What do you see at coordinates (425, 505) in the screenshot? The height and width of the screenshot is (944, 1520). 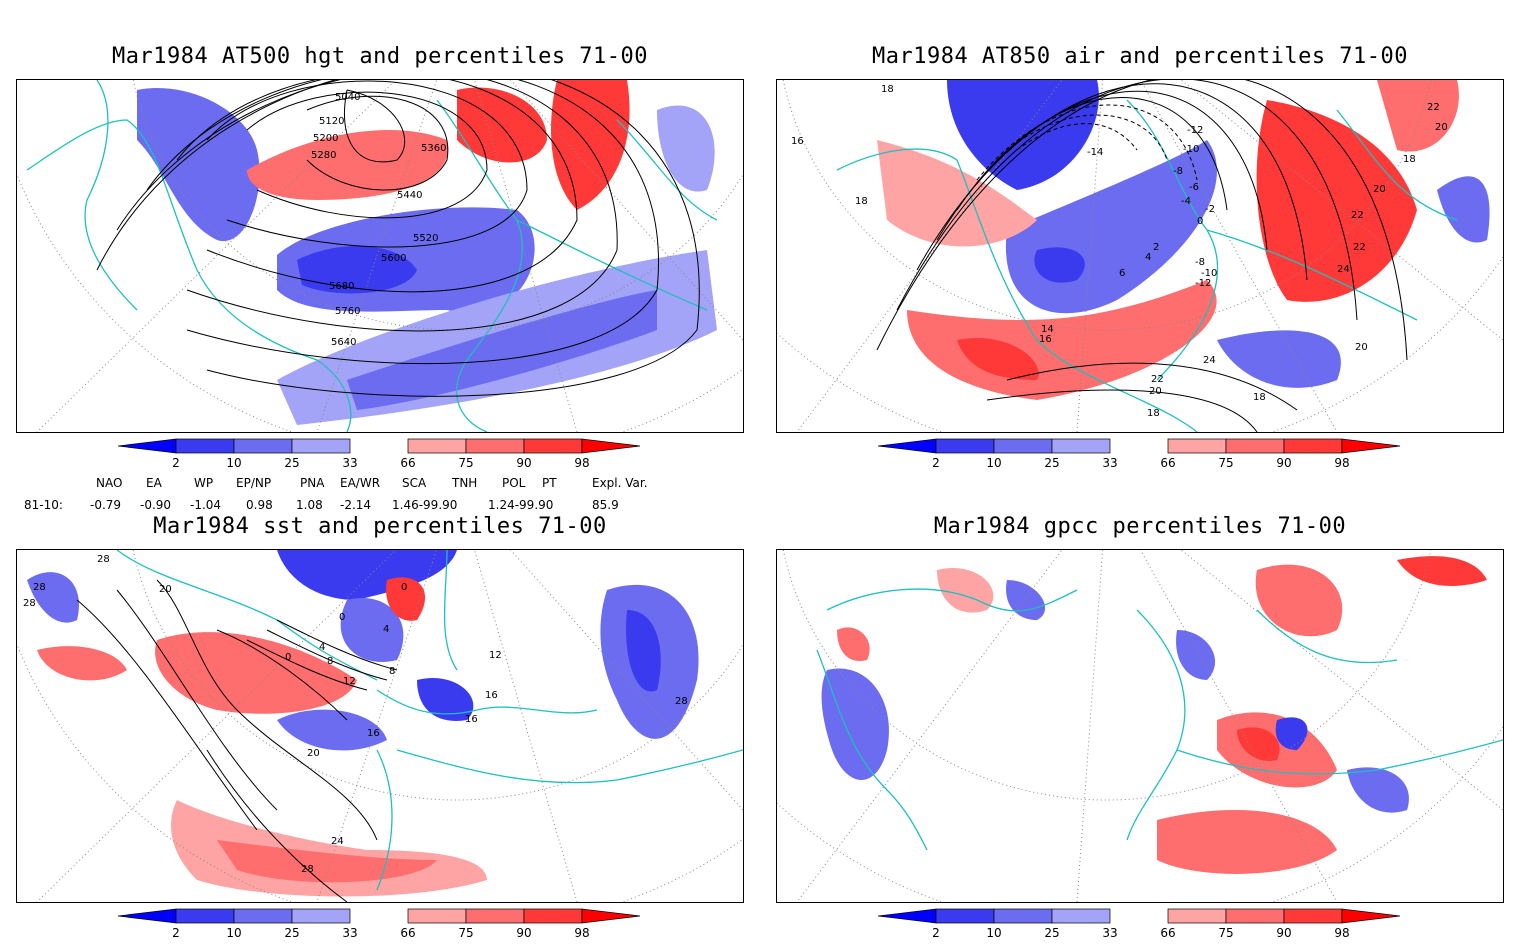 I see `index-value: 1.46-99.90` at bounding box center [425, 505].